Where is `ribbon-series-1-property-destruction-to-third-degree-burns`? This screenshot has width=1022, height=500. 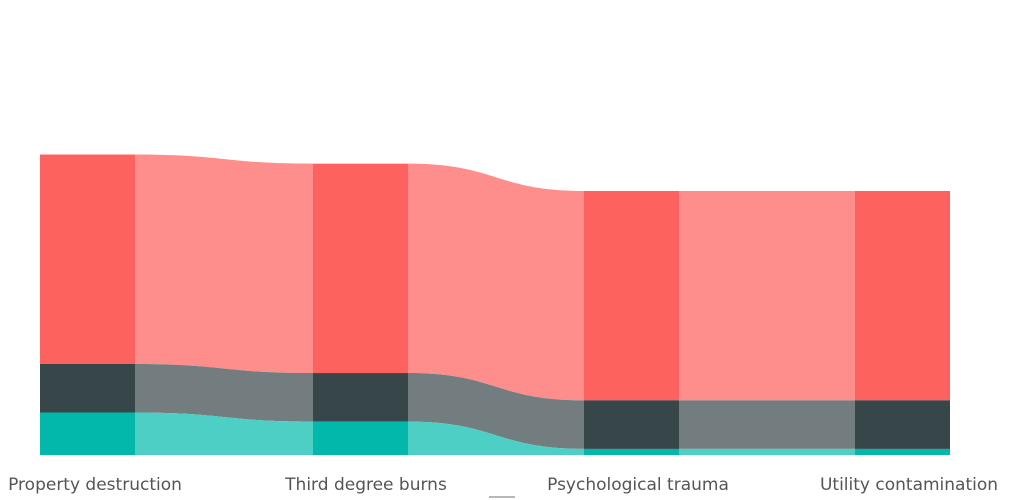 ribbon-series-1-property-destruction-to-third-degree-burns is located at coordinates (224, 264).